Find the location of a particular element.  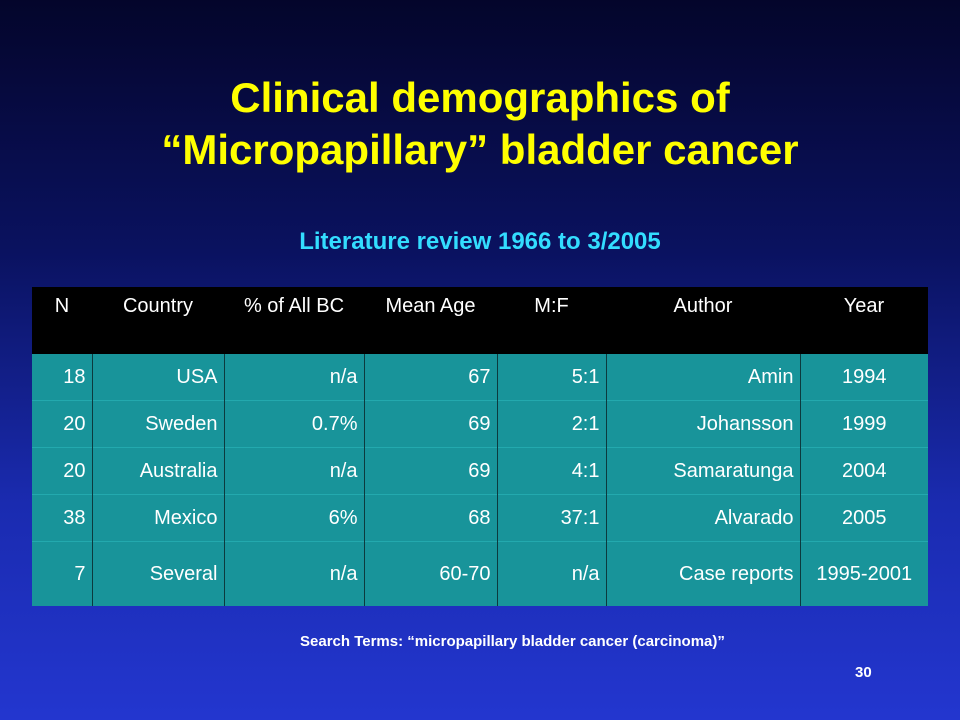

slide-title-line-2: “Micropapillary” bladder cancer is located at coordinates (480, 149).